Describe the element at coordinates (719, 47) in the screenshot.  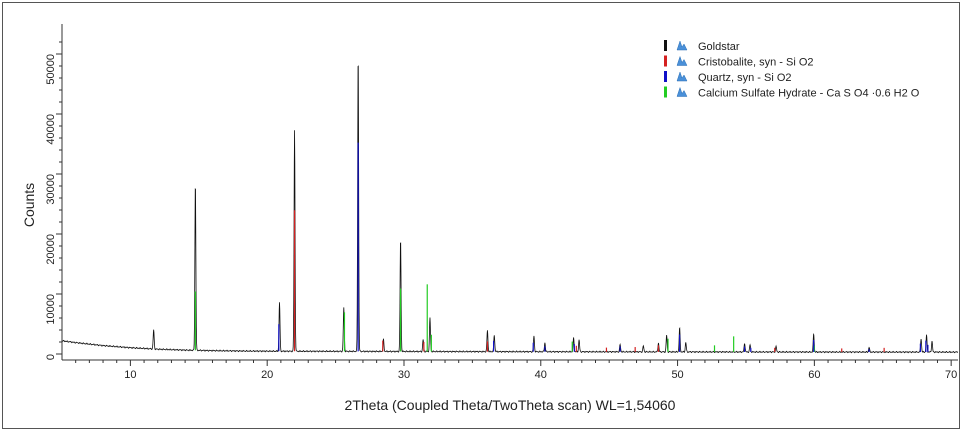
I see `legend-entry: Goldstar` at that location.